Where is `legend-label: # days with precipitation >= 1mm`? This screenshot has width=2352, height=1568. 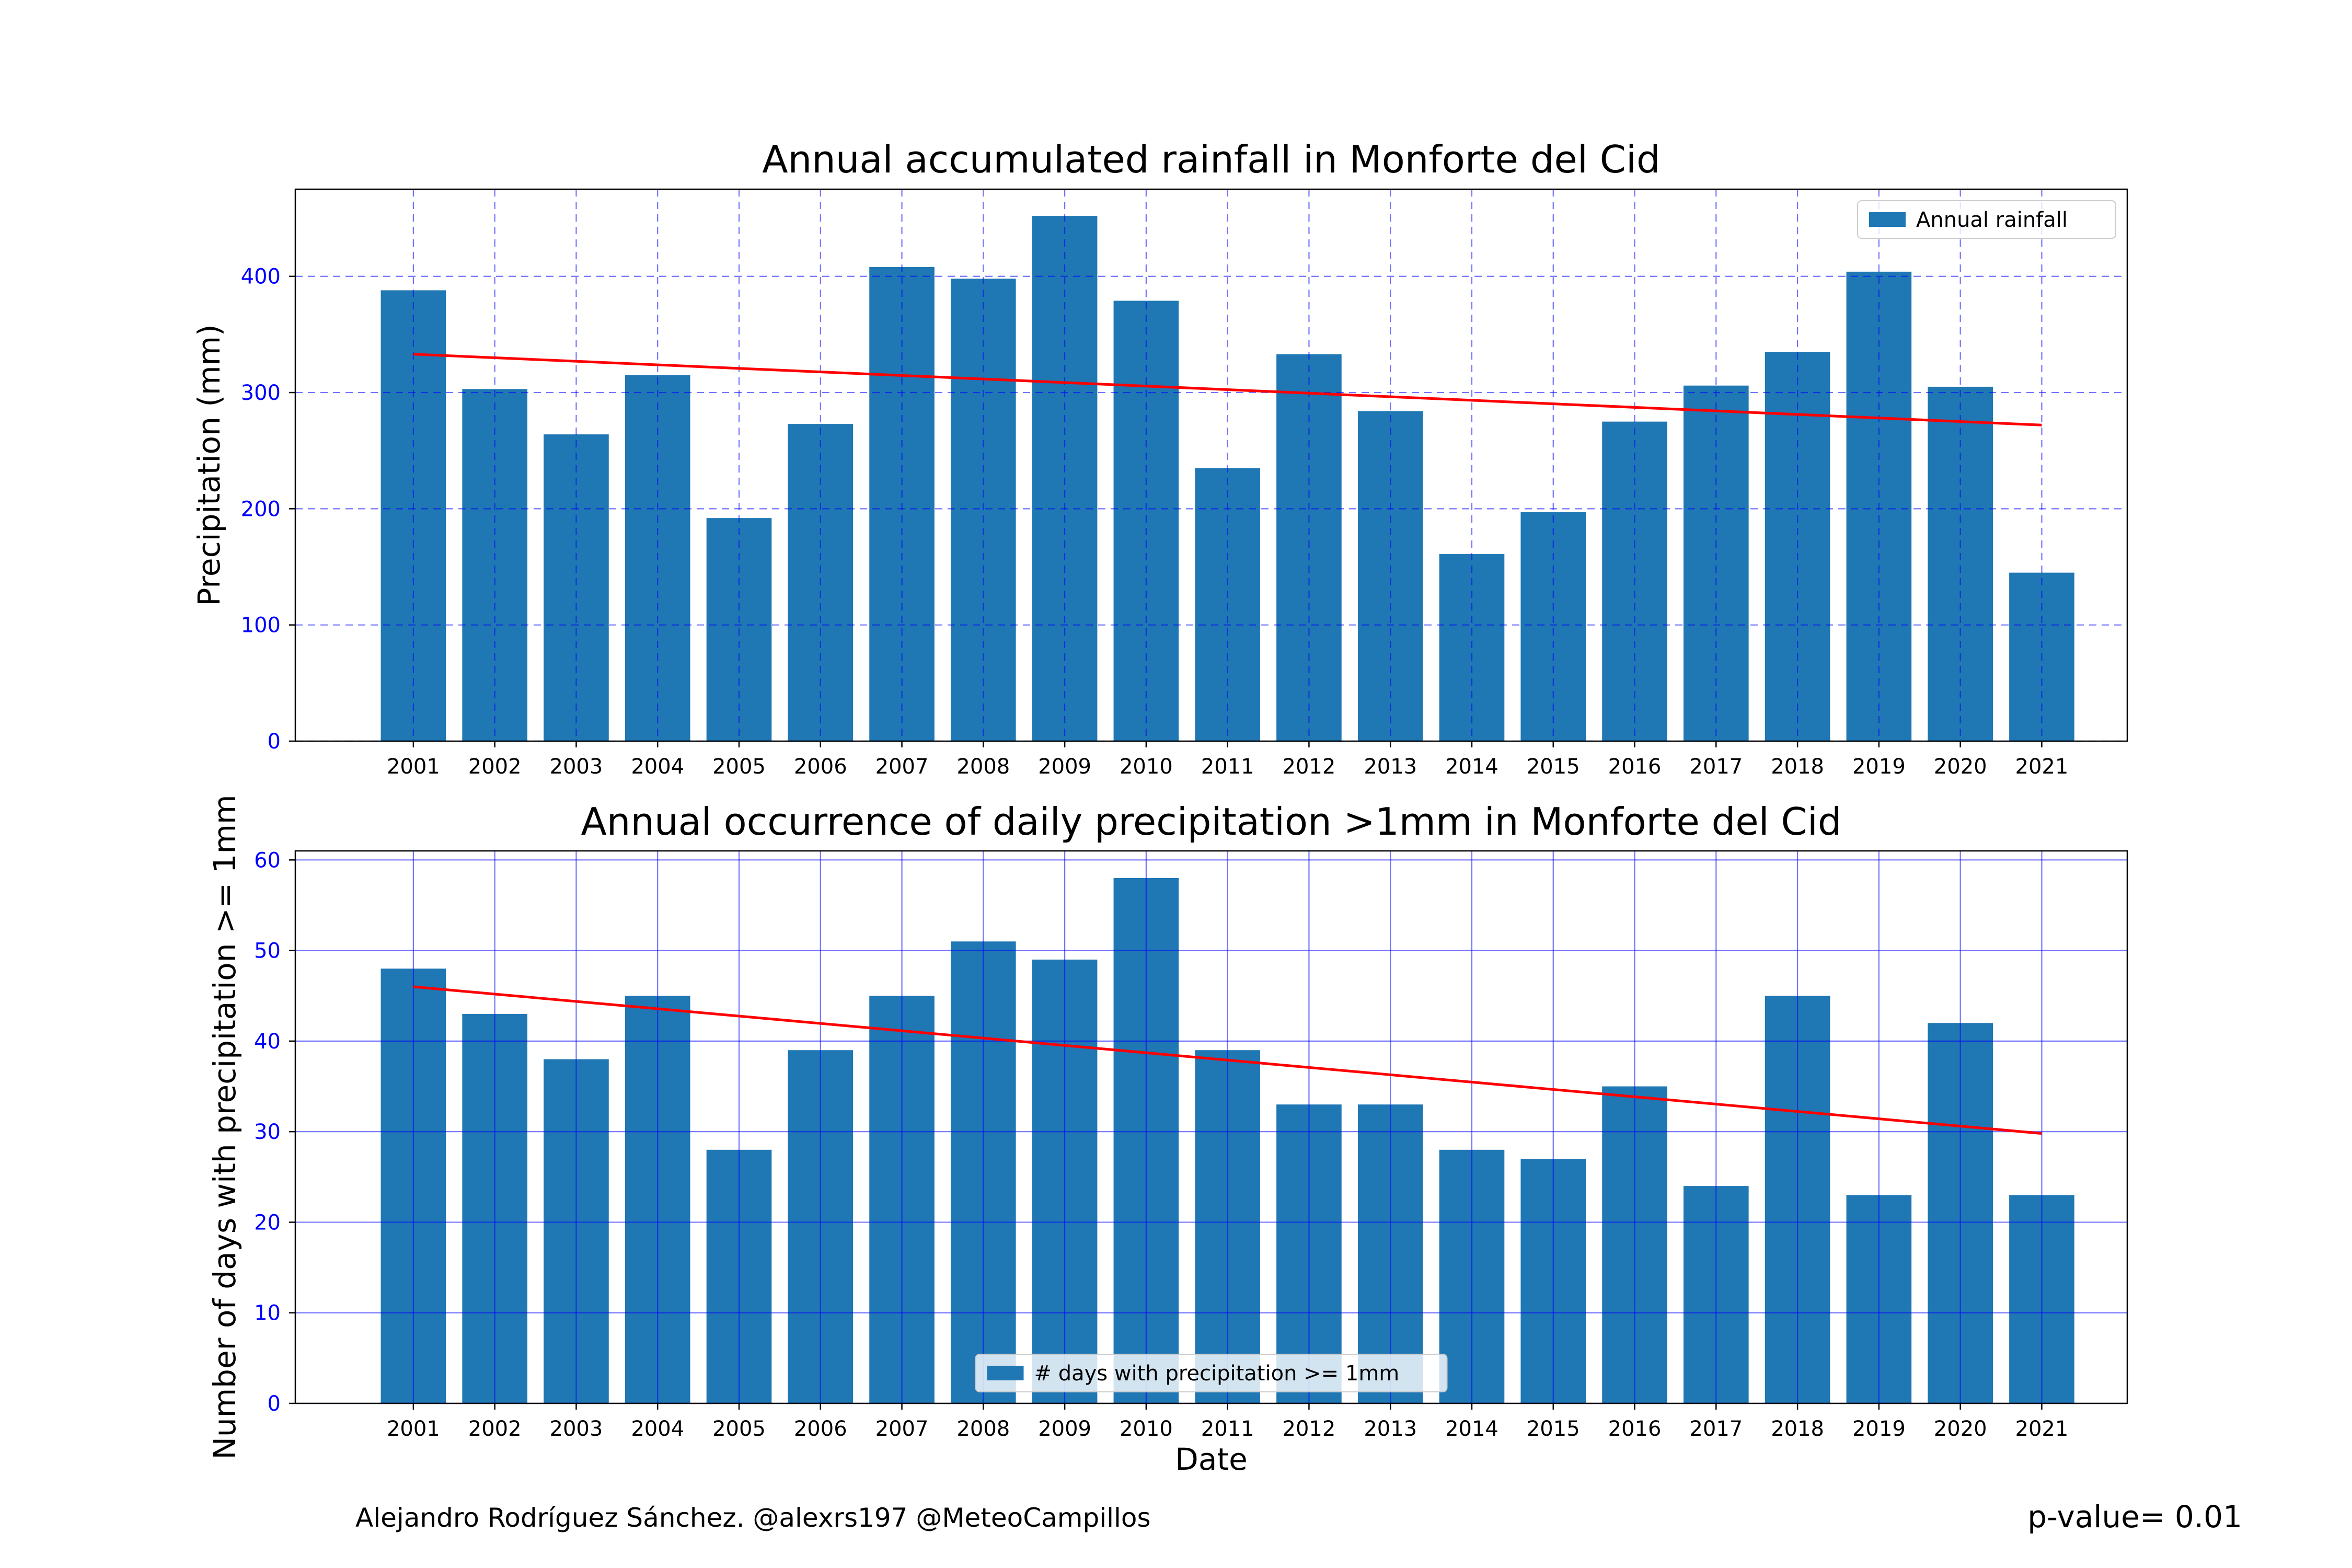 legend-label: # days with precipitation >= 1mm is located at coordinates (1217, 1374).